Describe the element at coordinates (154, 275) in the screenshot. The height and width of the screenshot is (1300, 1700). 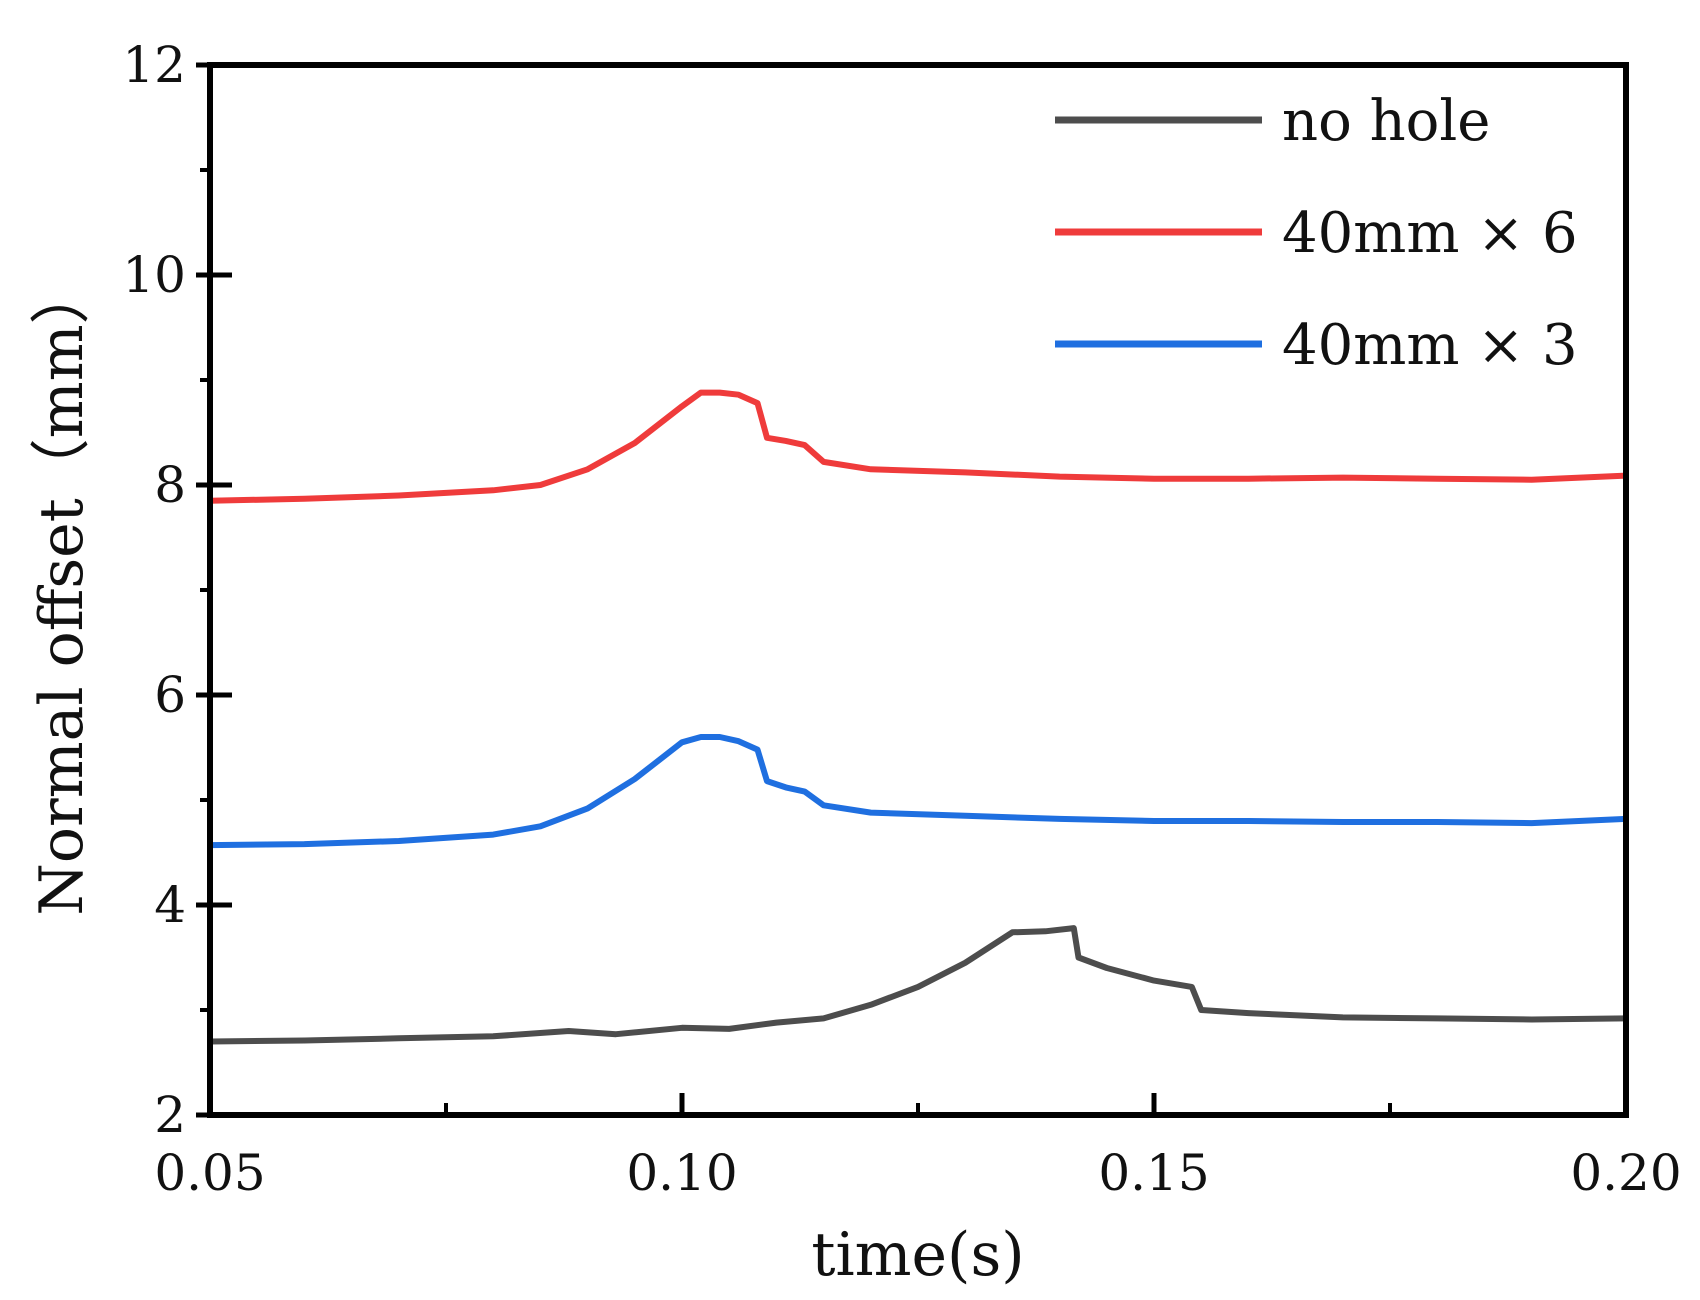
I see `y-tick-label: 10` at that location.